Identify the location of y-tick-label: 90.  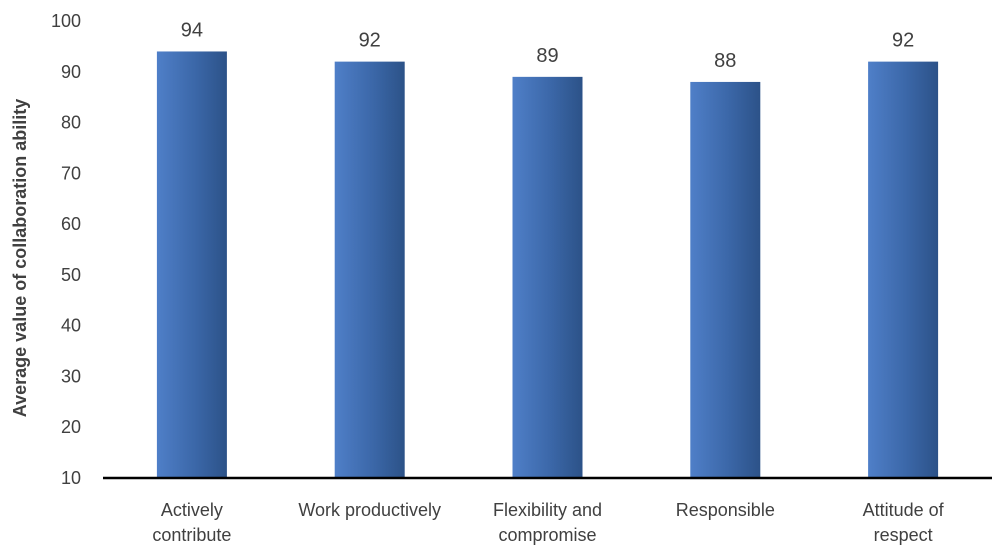
(71, 72).